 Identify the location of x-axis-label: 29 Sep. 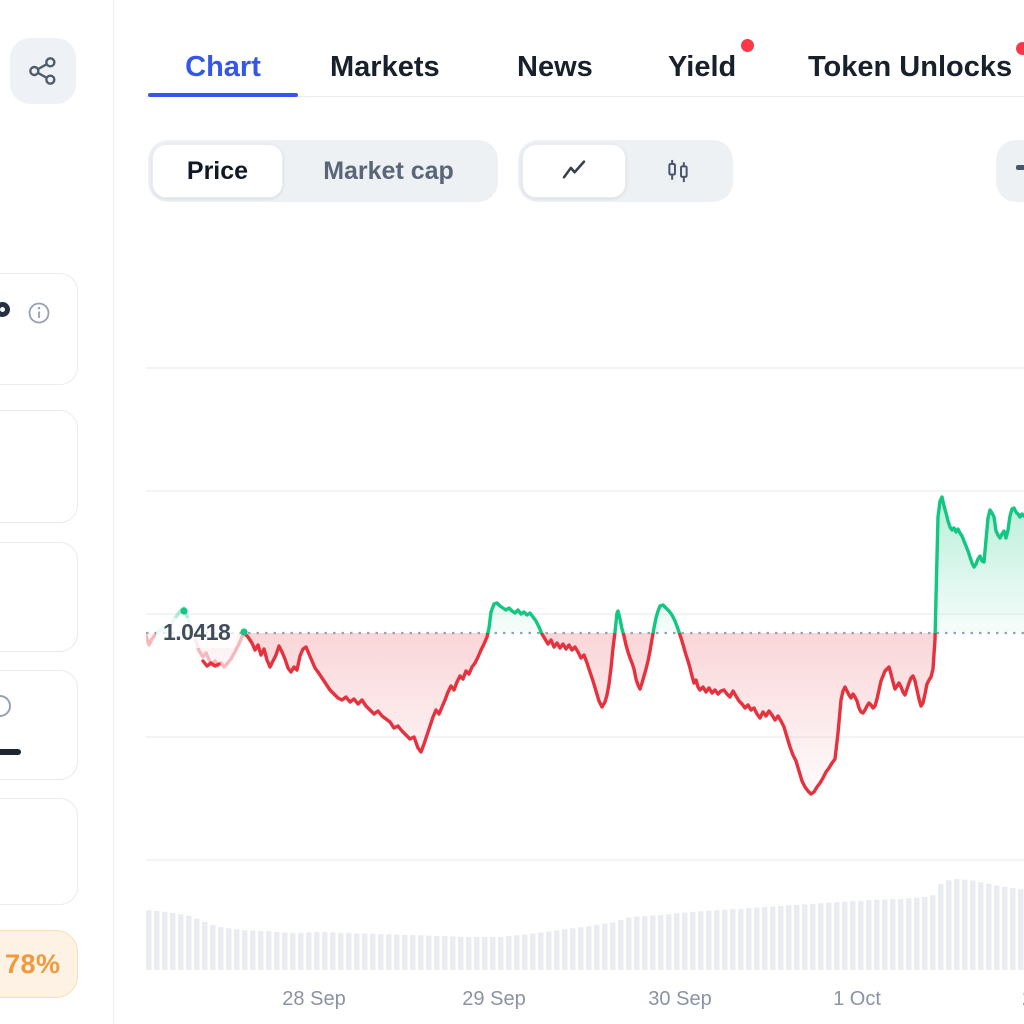
(494, 999).